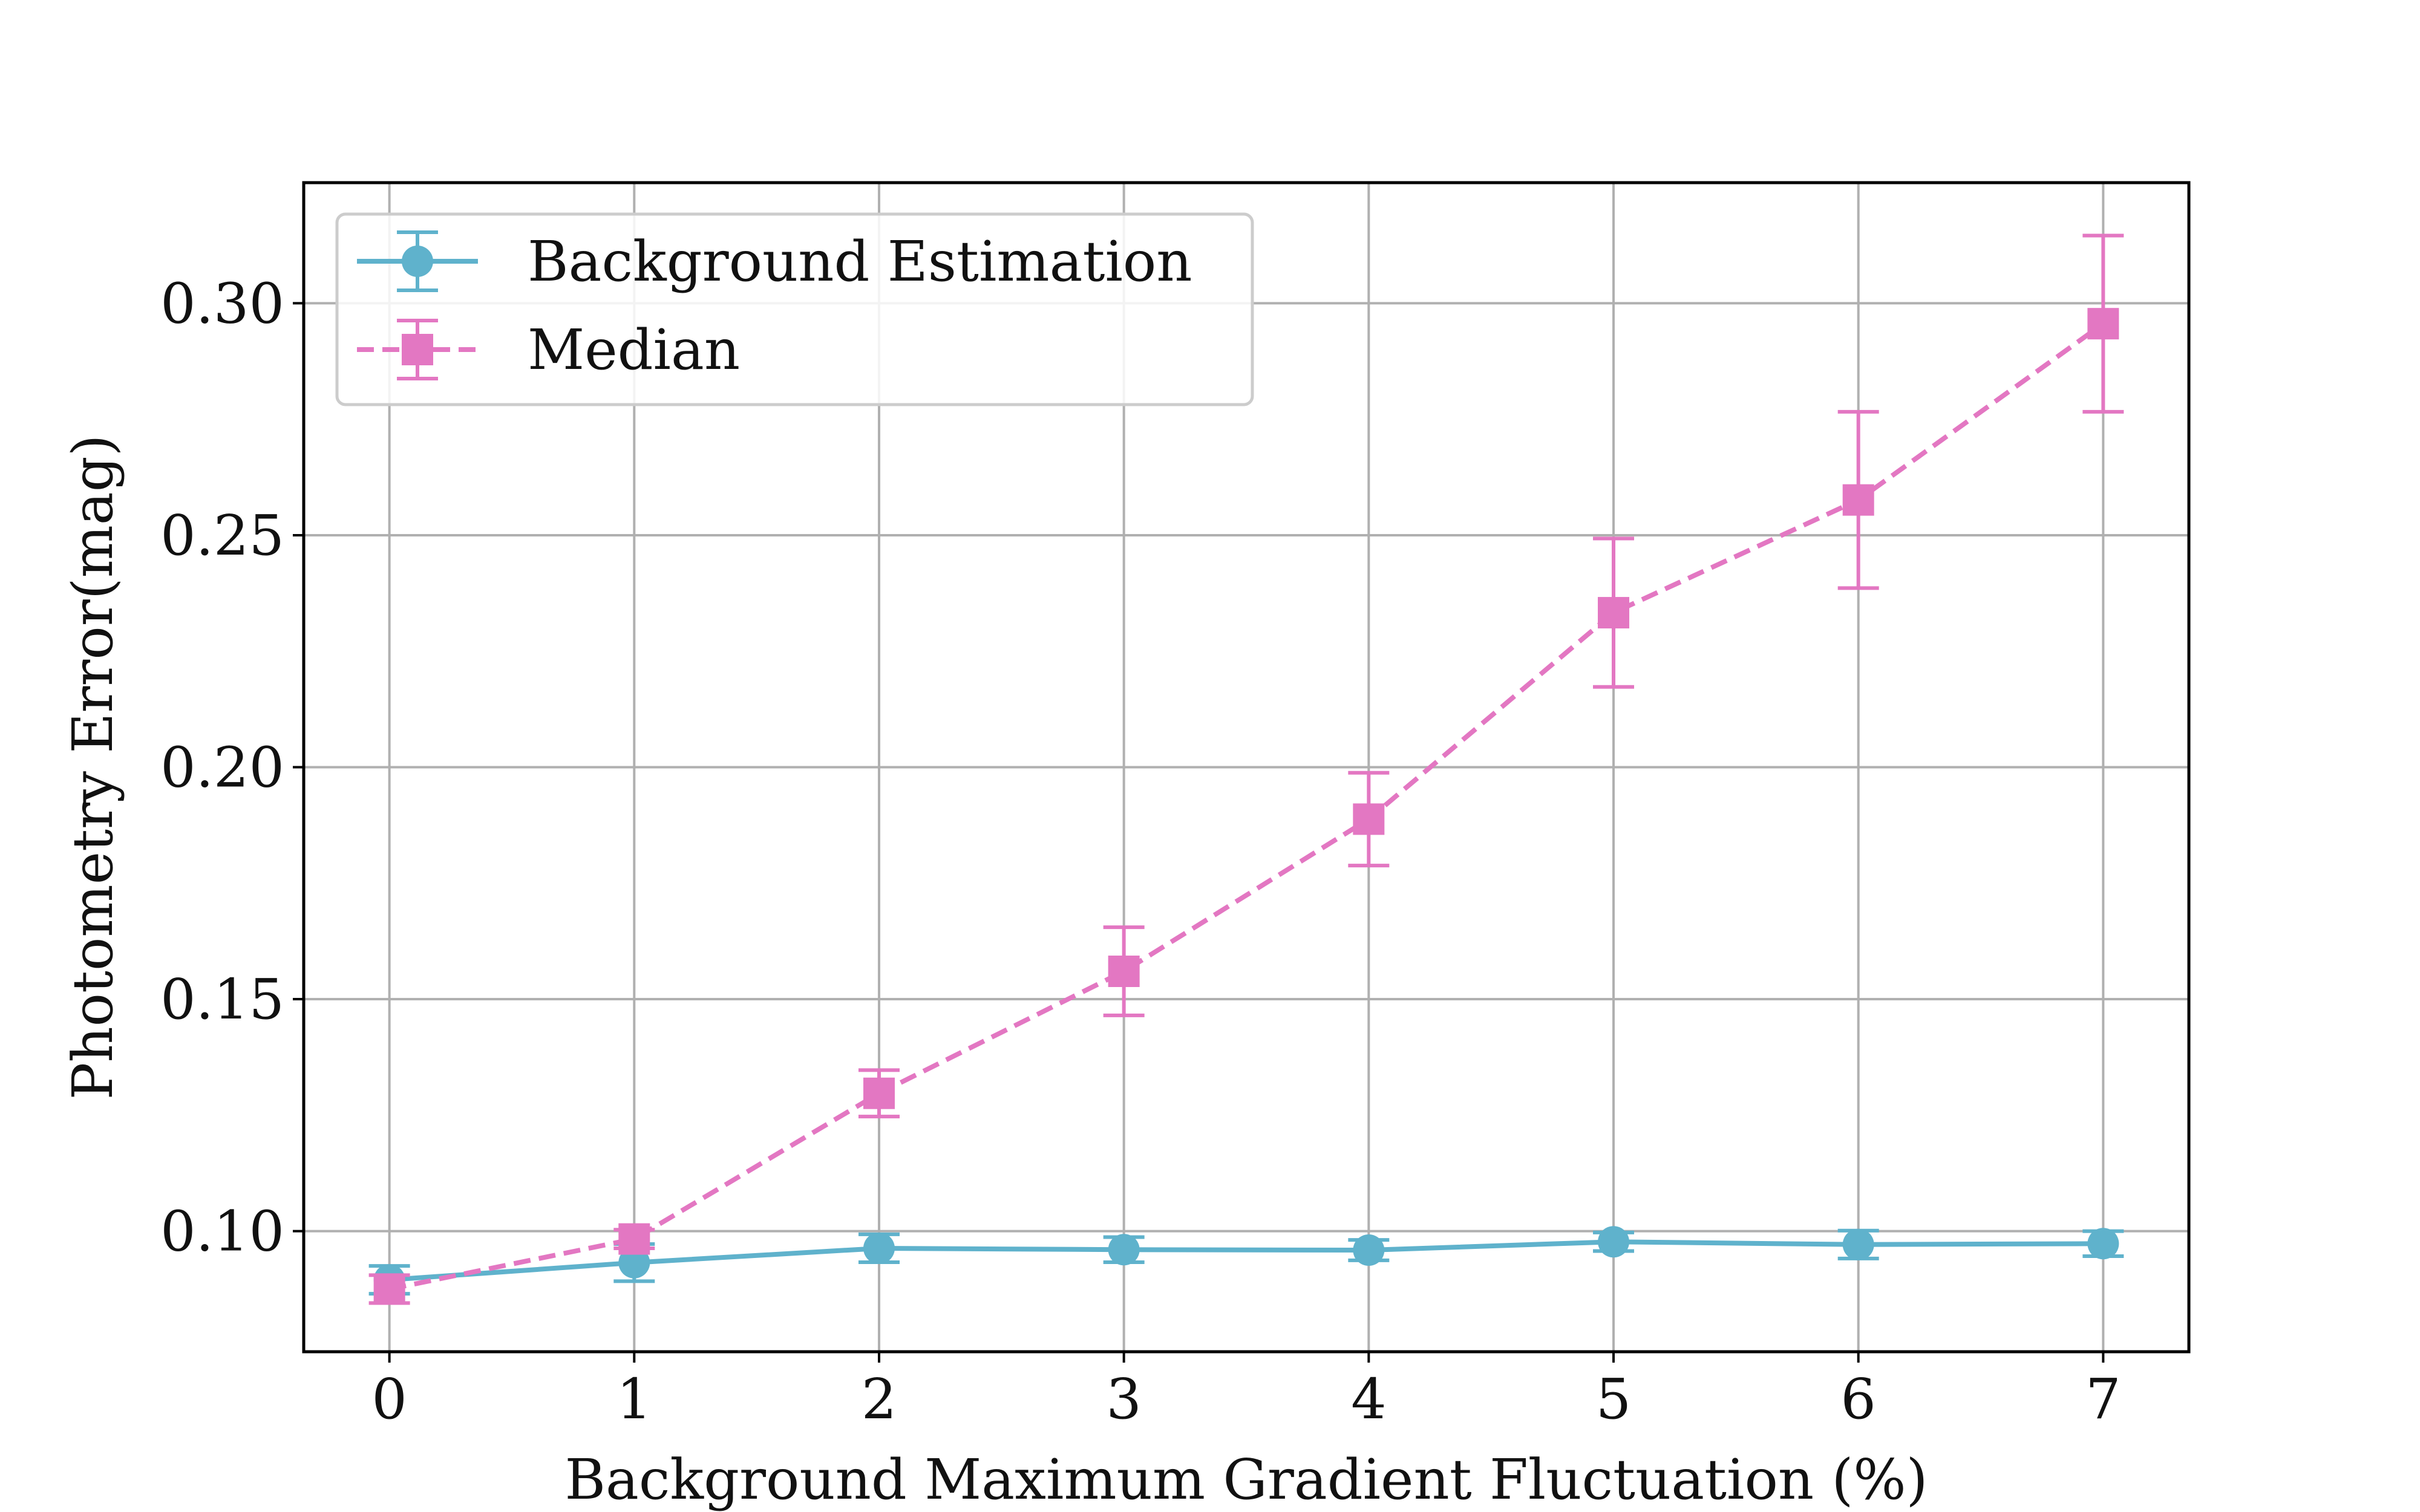 The image size is (2420, 1512). I want to click on y-tick-label: 0.20, so click(222, 767).